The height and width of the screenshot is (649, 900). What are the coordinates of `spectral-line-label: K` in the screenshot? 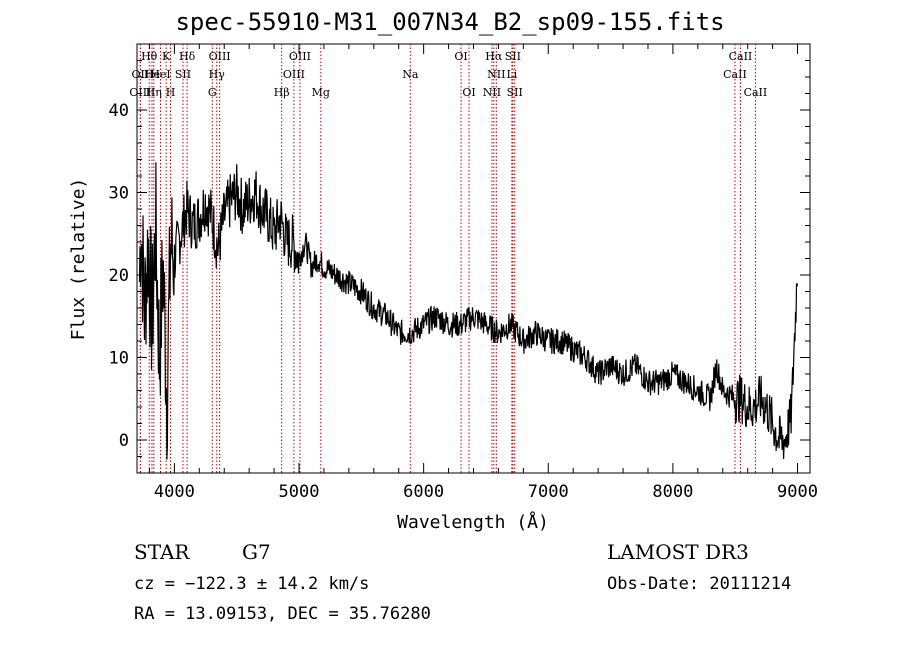 It's located at (166, 56).